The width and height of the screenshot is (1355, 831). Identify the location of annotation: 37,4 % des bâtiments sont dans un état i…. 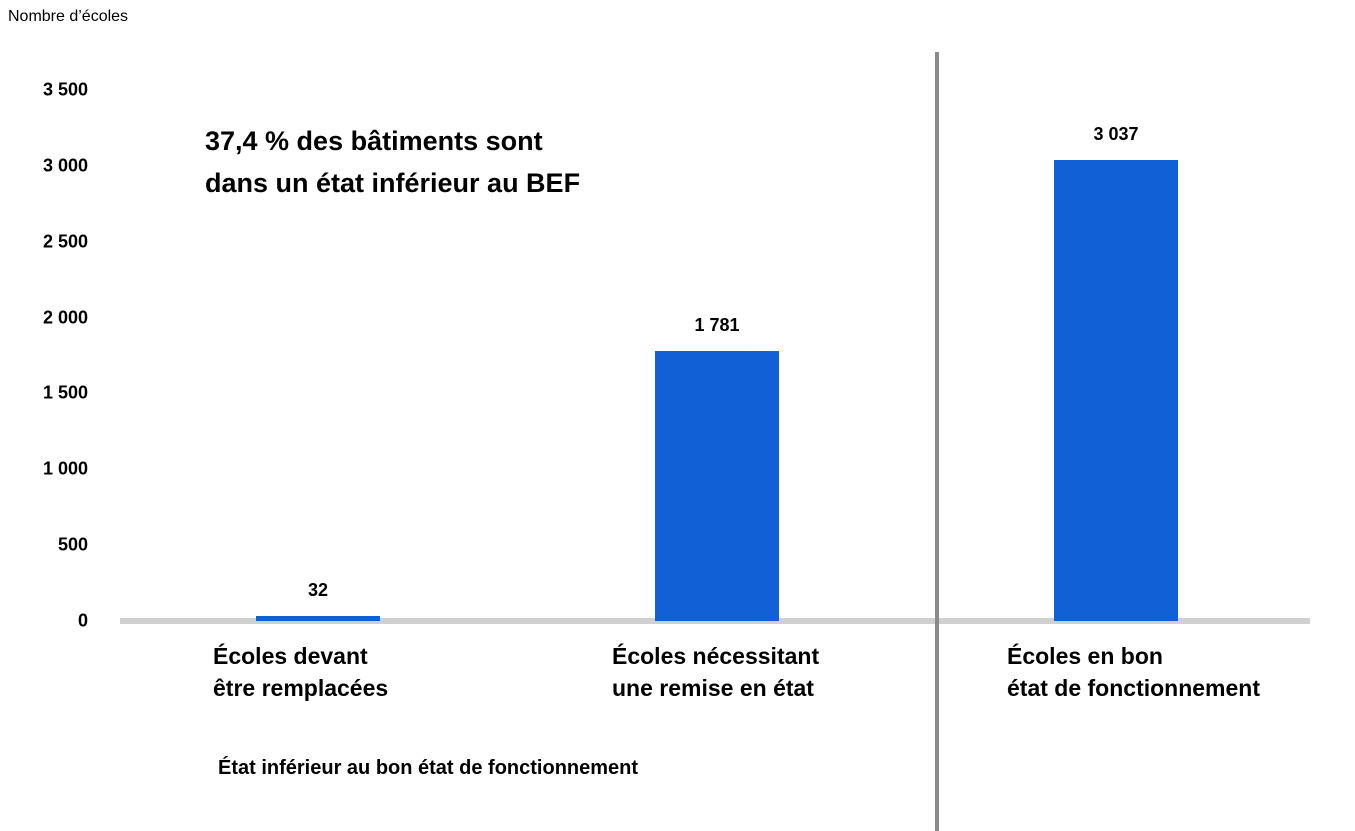
(393, 162).